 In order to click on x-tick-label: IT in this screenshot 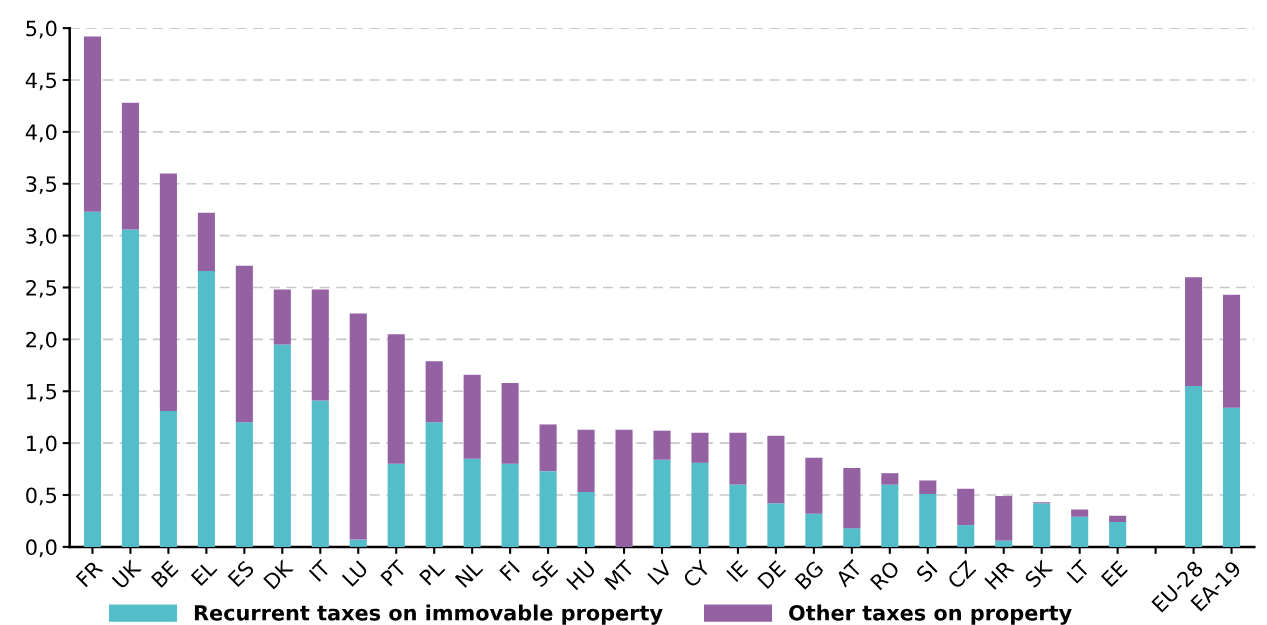, I will do `click(320, 570)`.